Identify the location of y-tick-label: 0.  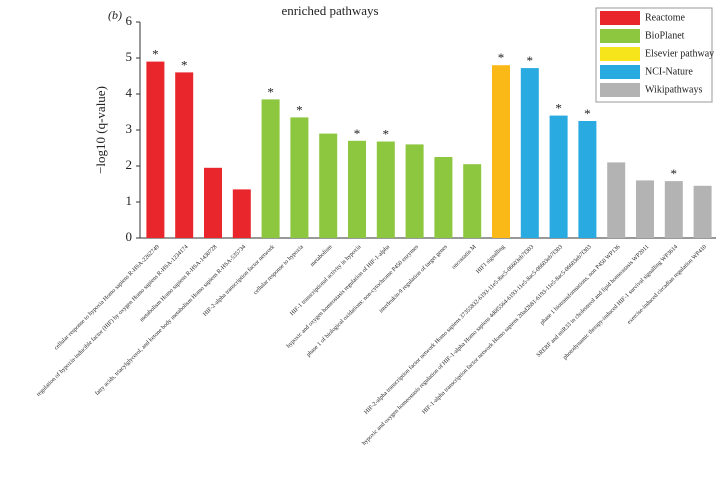
(129, 236).